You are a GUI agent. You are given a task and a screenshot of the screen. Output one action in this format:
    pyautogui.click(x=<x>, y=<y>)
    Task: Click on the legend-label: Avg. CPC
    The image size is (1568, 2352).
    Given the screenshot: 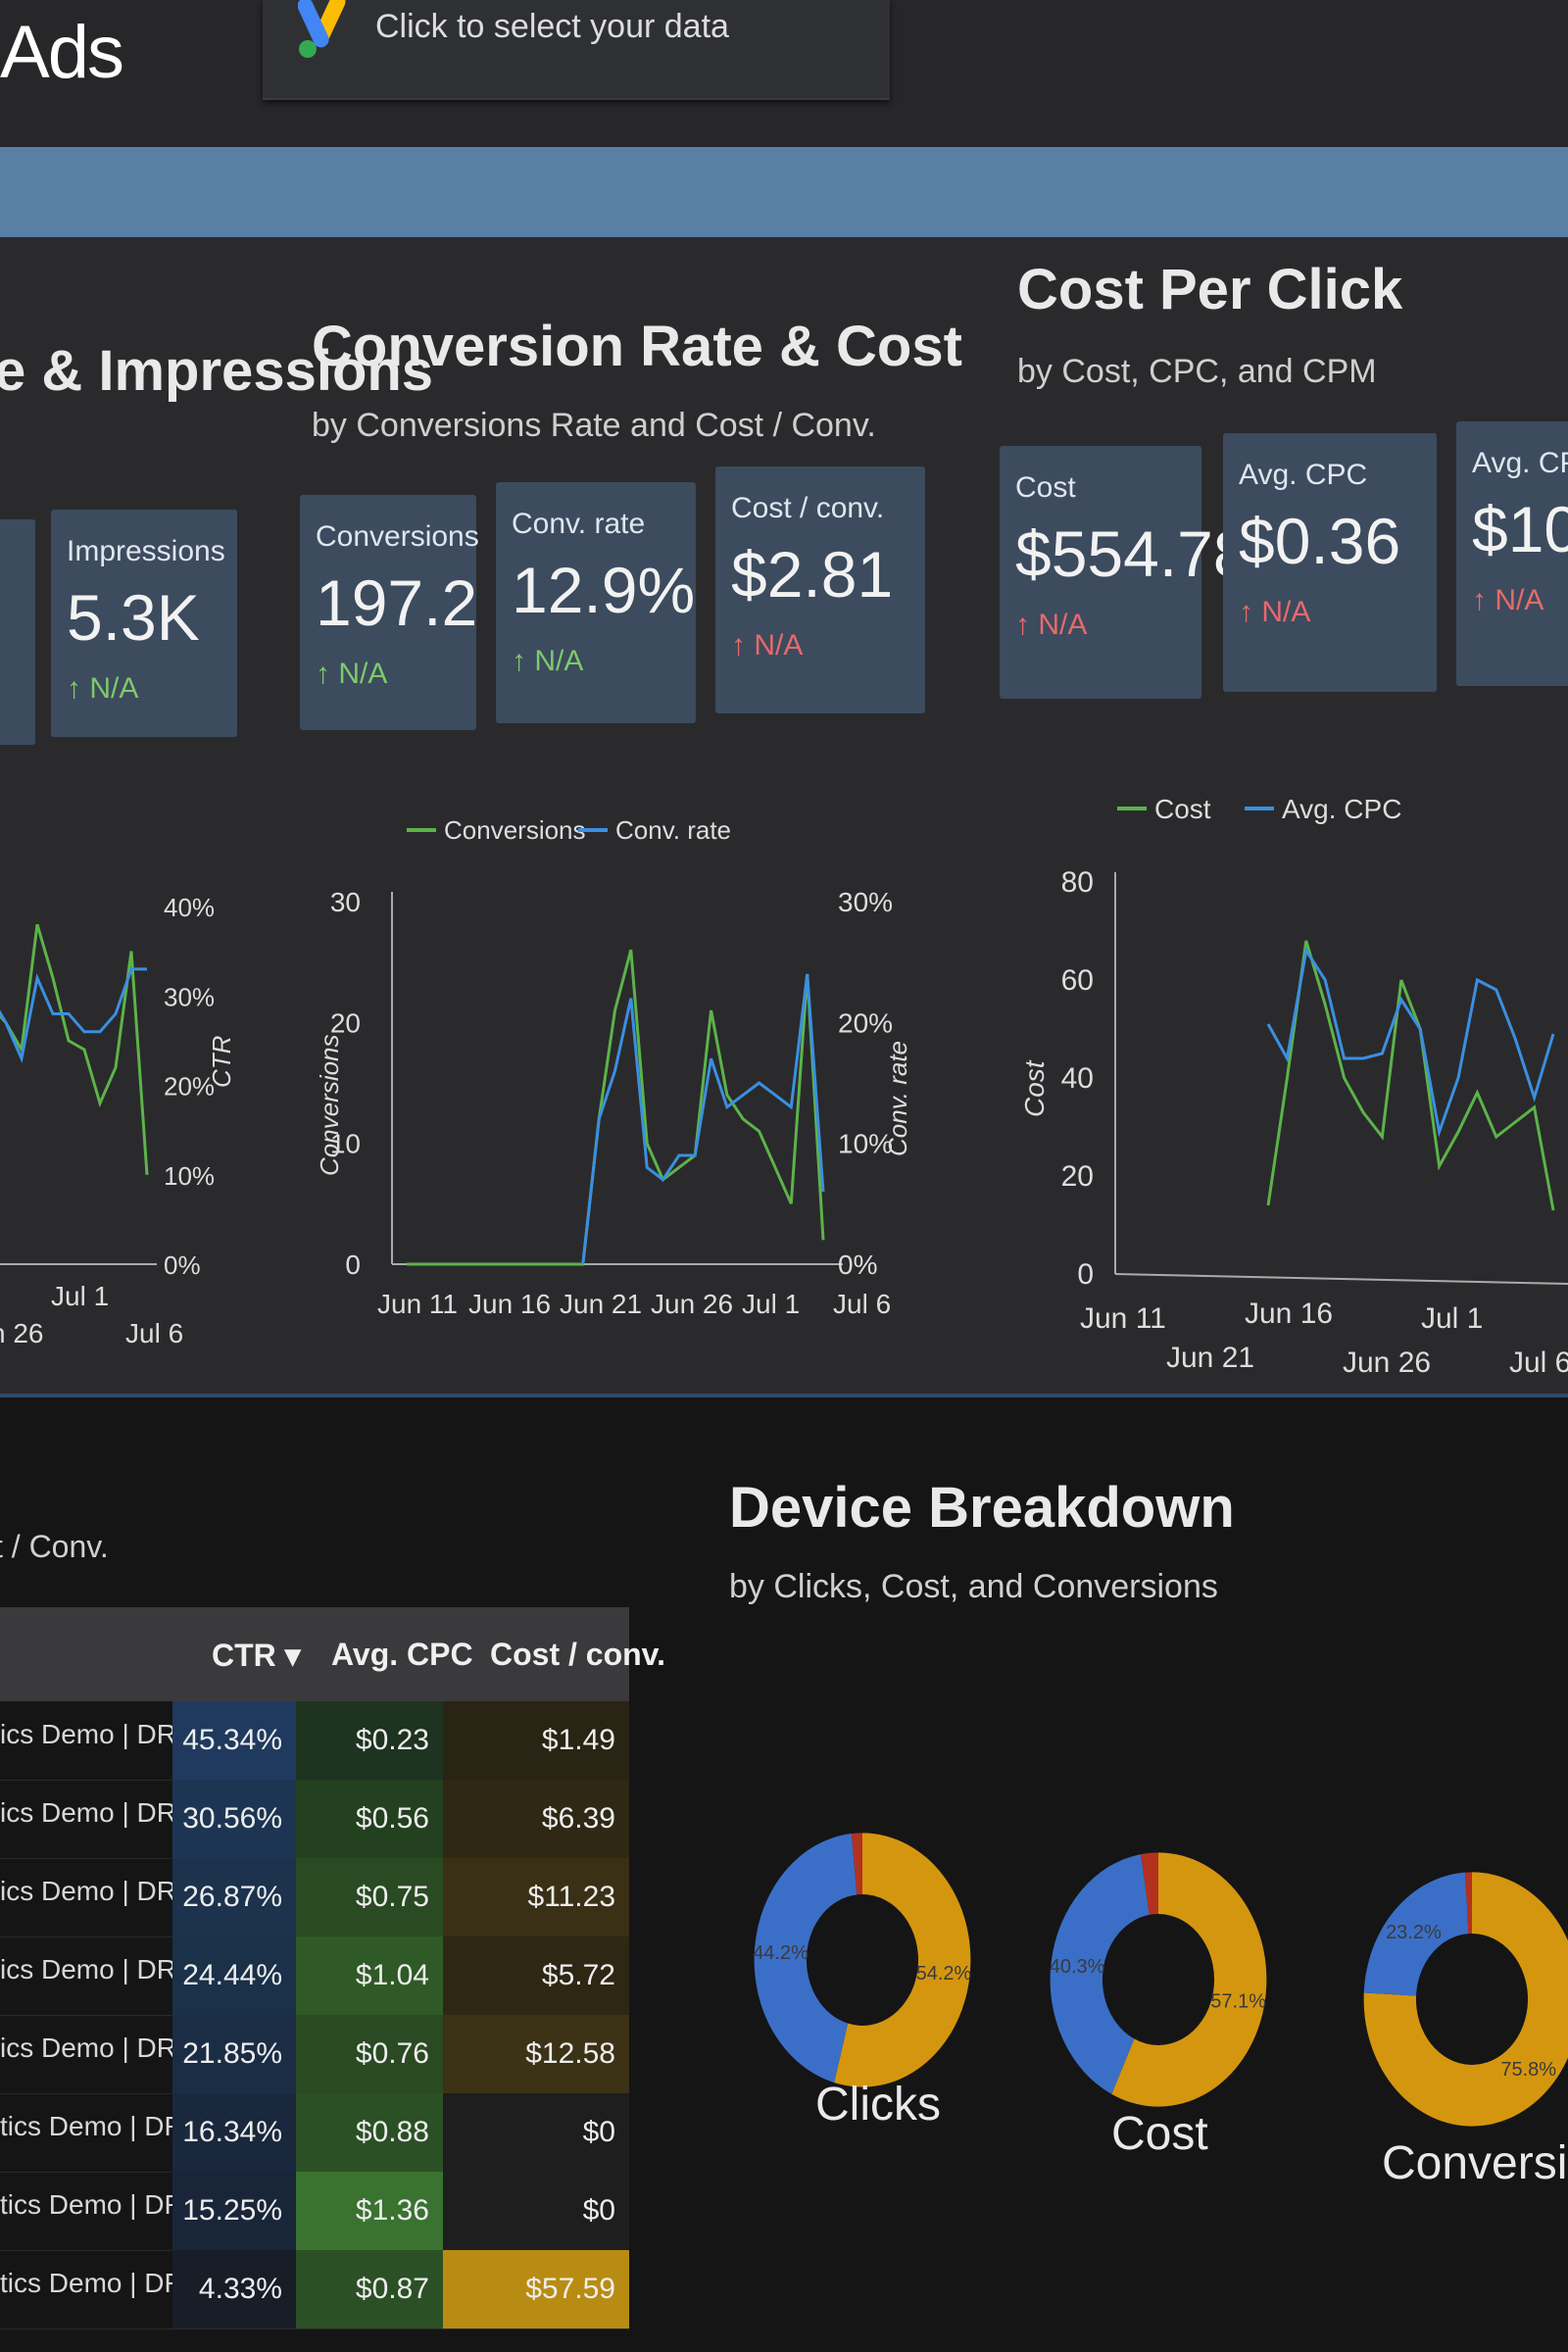 What is the action you would take?
    pyautogui.click(x=1341, y=809)
    